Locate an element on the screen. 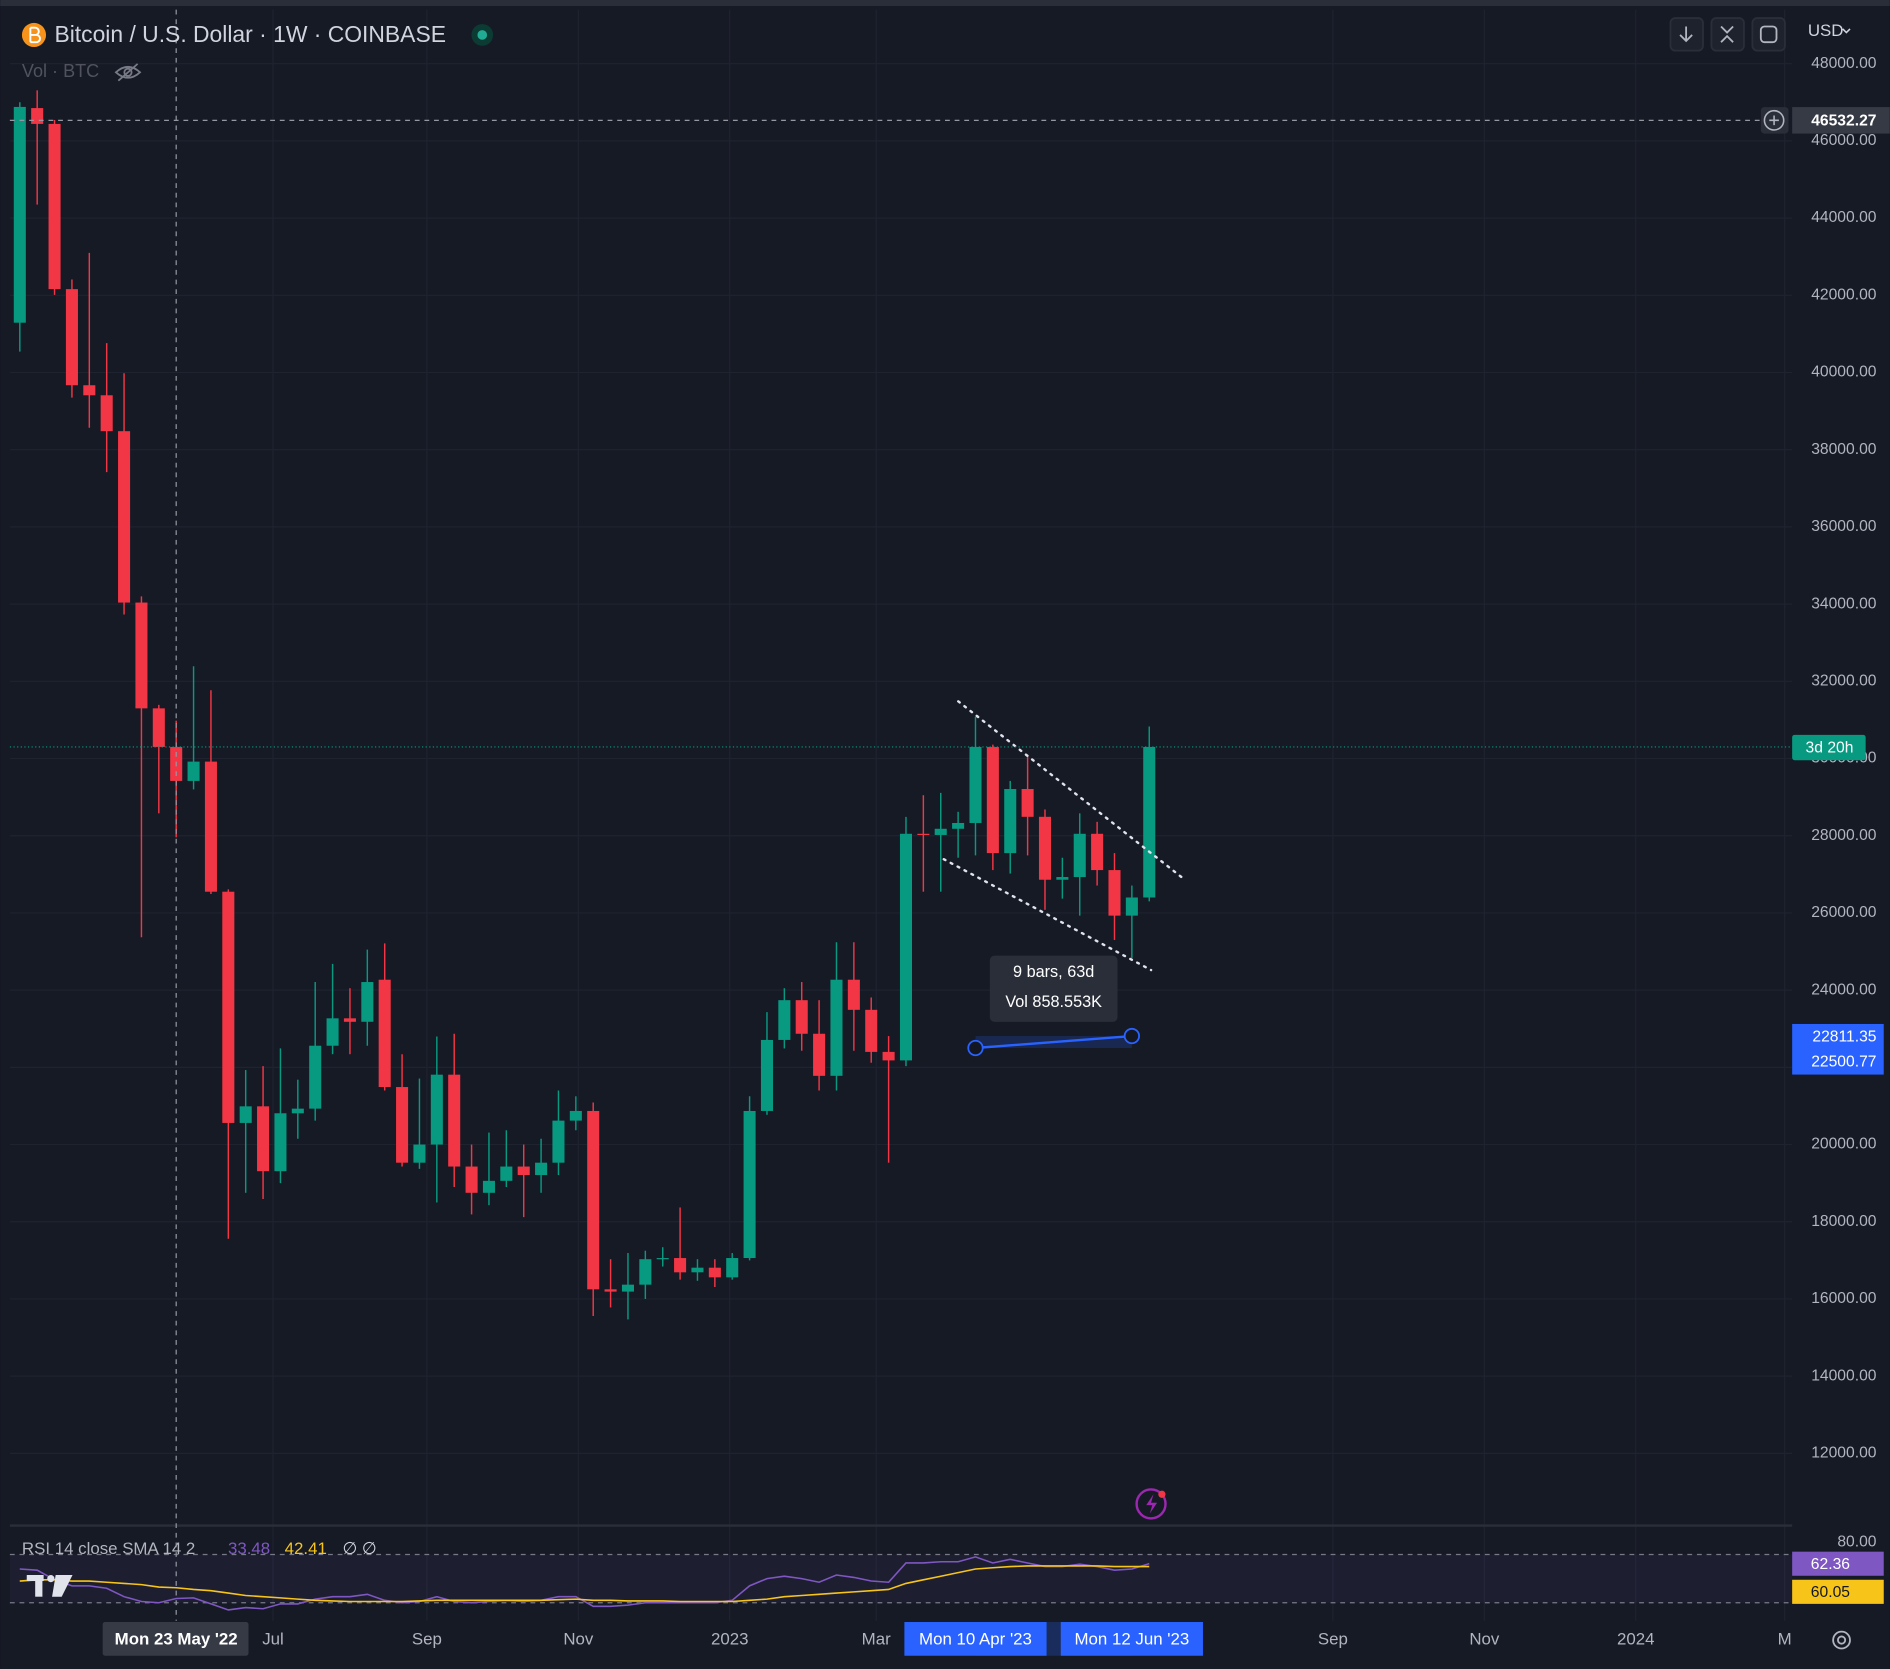 This screenshot has width=1890, height=1669. y-tick-label: 28000.00 is located at coordinates (1844, 835).